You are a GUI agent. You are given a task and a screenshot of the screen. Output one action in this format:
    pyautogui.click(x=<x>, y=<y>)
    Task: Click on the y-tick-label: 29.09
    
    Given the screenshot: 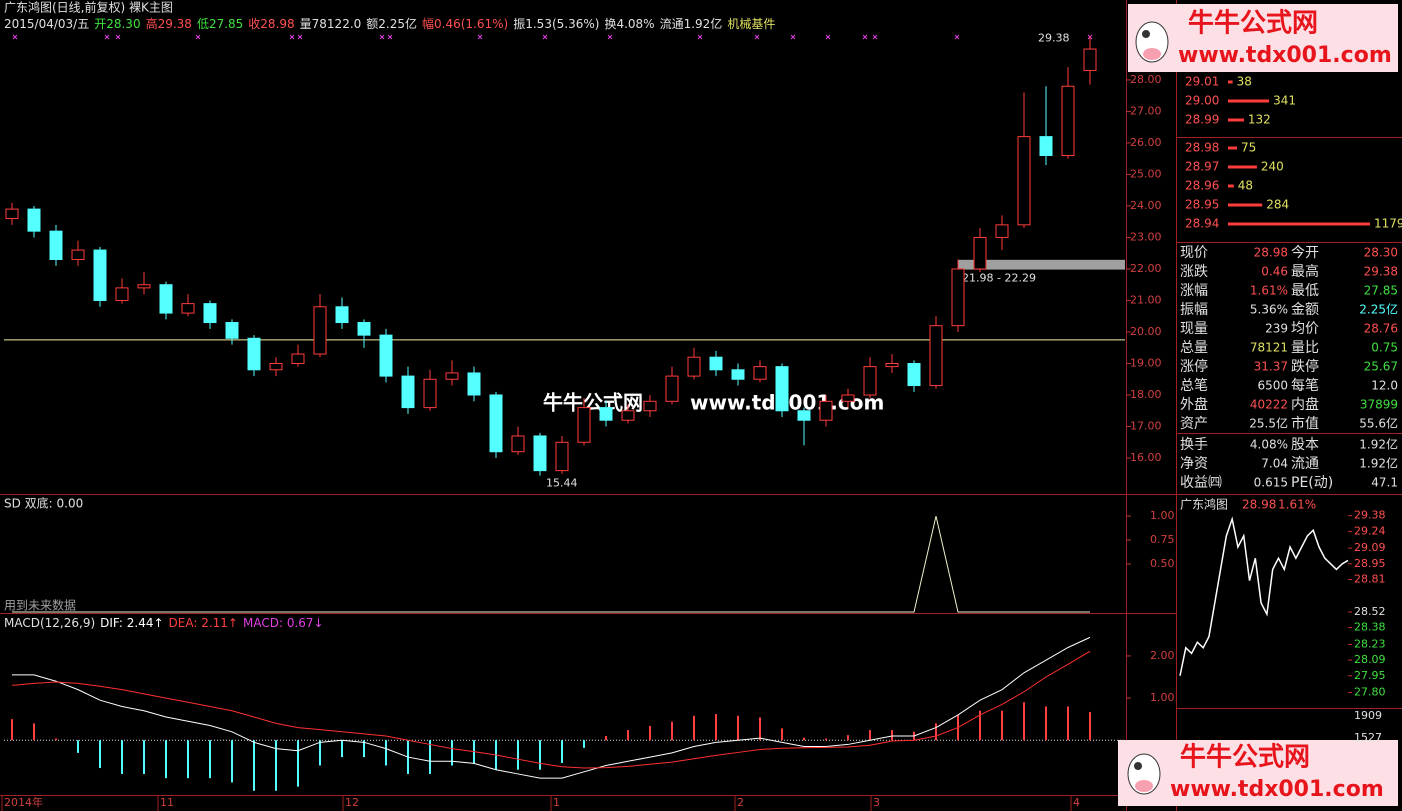 What is the action you would take?
    pyautogui.click(x=1370, y=547)
    